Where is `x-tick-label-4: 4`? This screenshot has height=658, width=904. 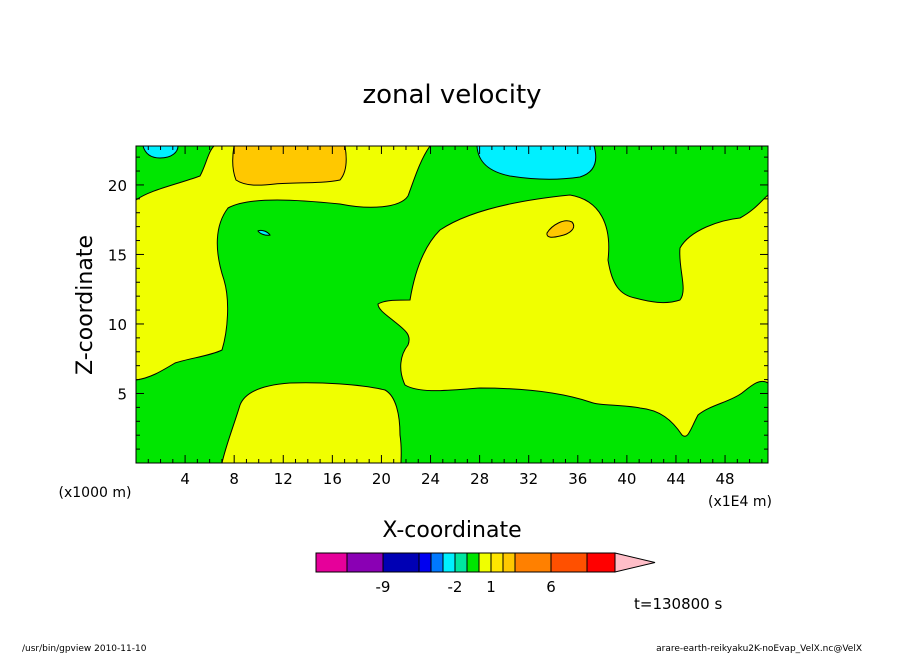 x-tick-label-4: 4 is located at coordinates (185, 479).